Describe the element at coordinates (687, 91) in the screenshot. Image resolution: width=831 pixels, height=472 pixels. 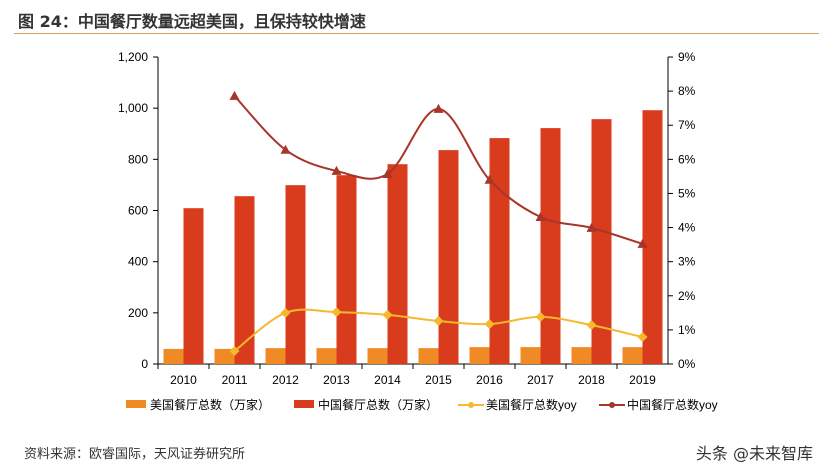
I see `right-tick-label: 8%` at that location.